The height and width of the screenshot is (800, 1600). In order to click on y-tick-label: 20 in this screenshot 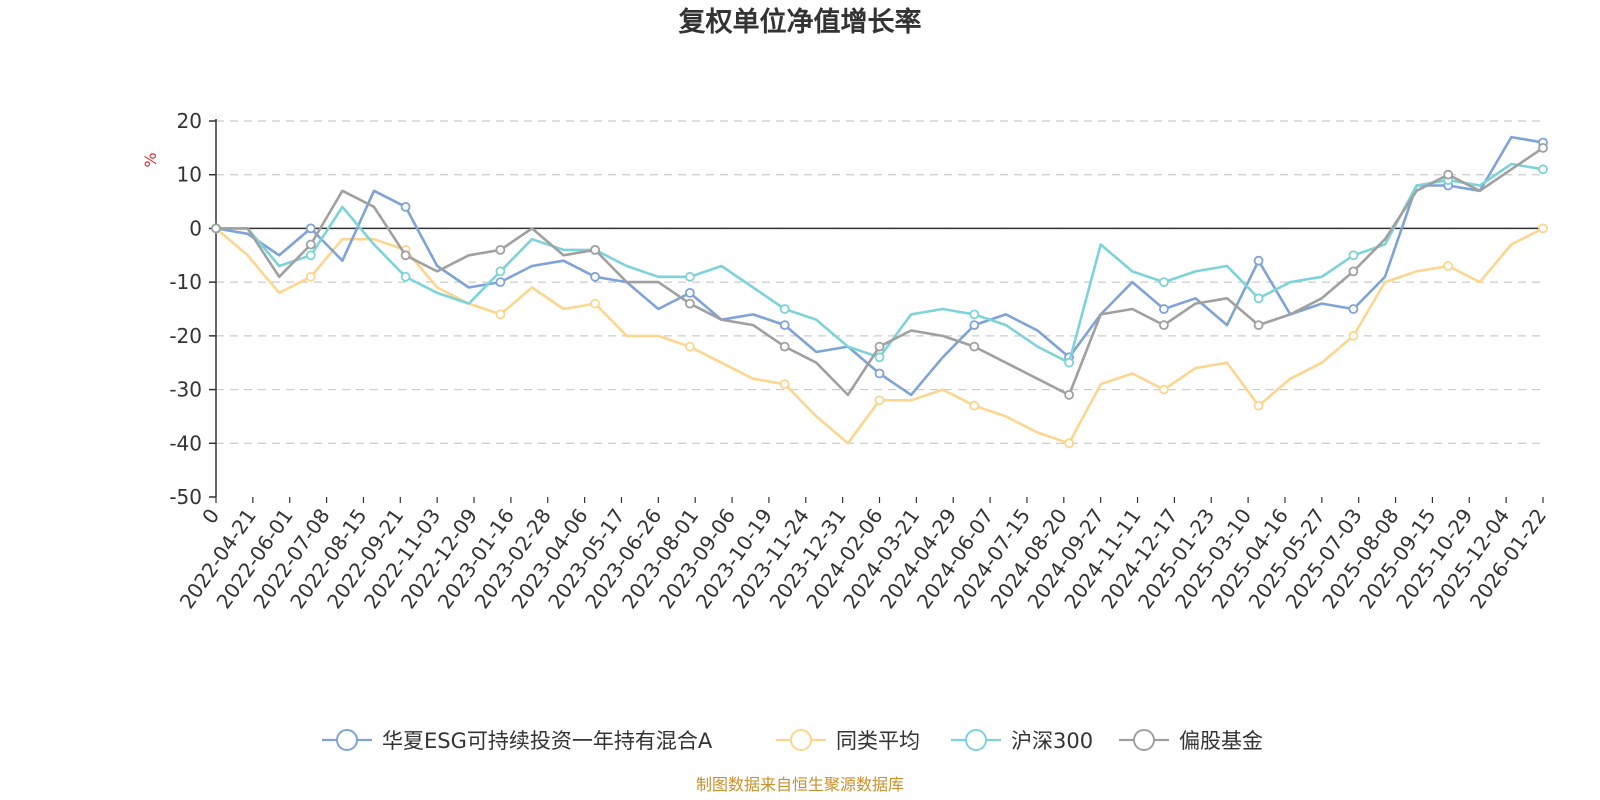, I will do `click(189, 121)`.